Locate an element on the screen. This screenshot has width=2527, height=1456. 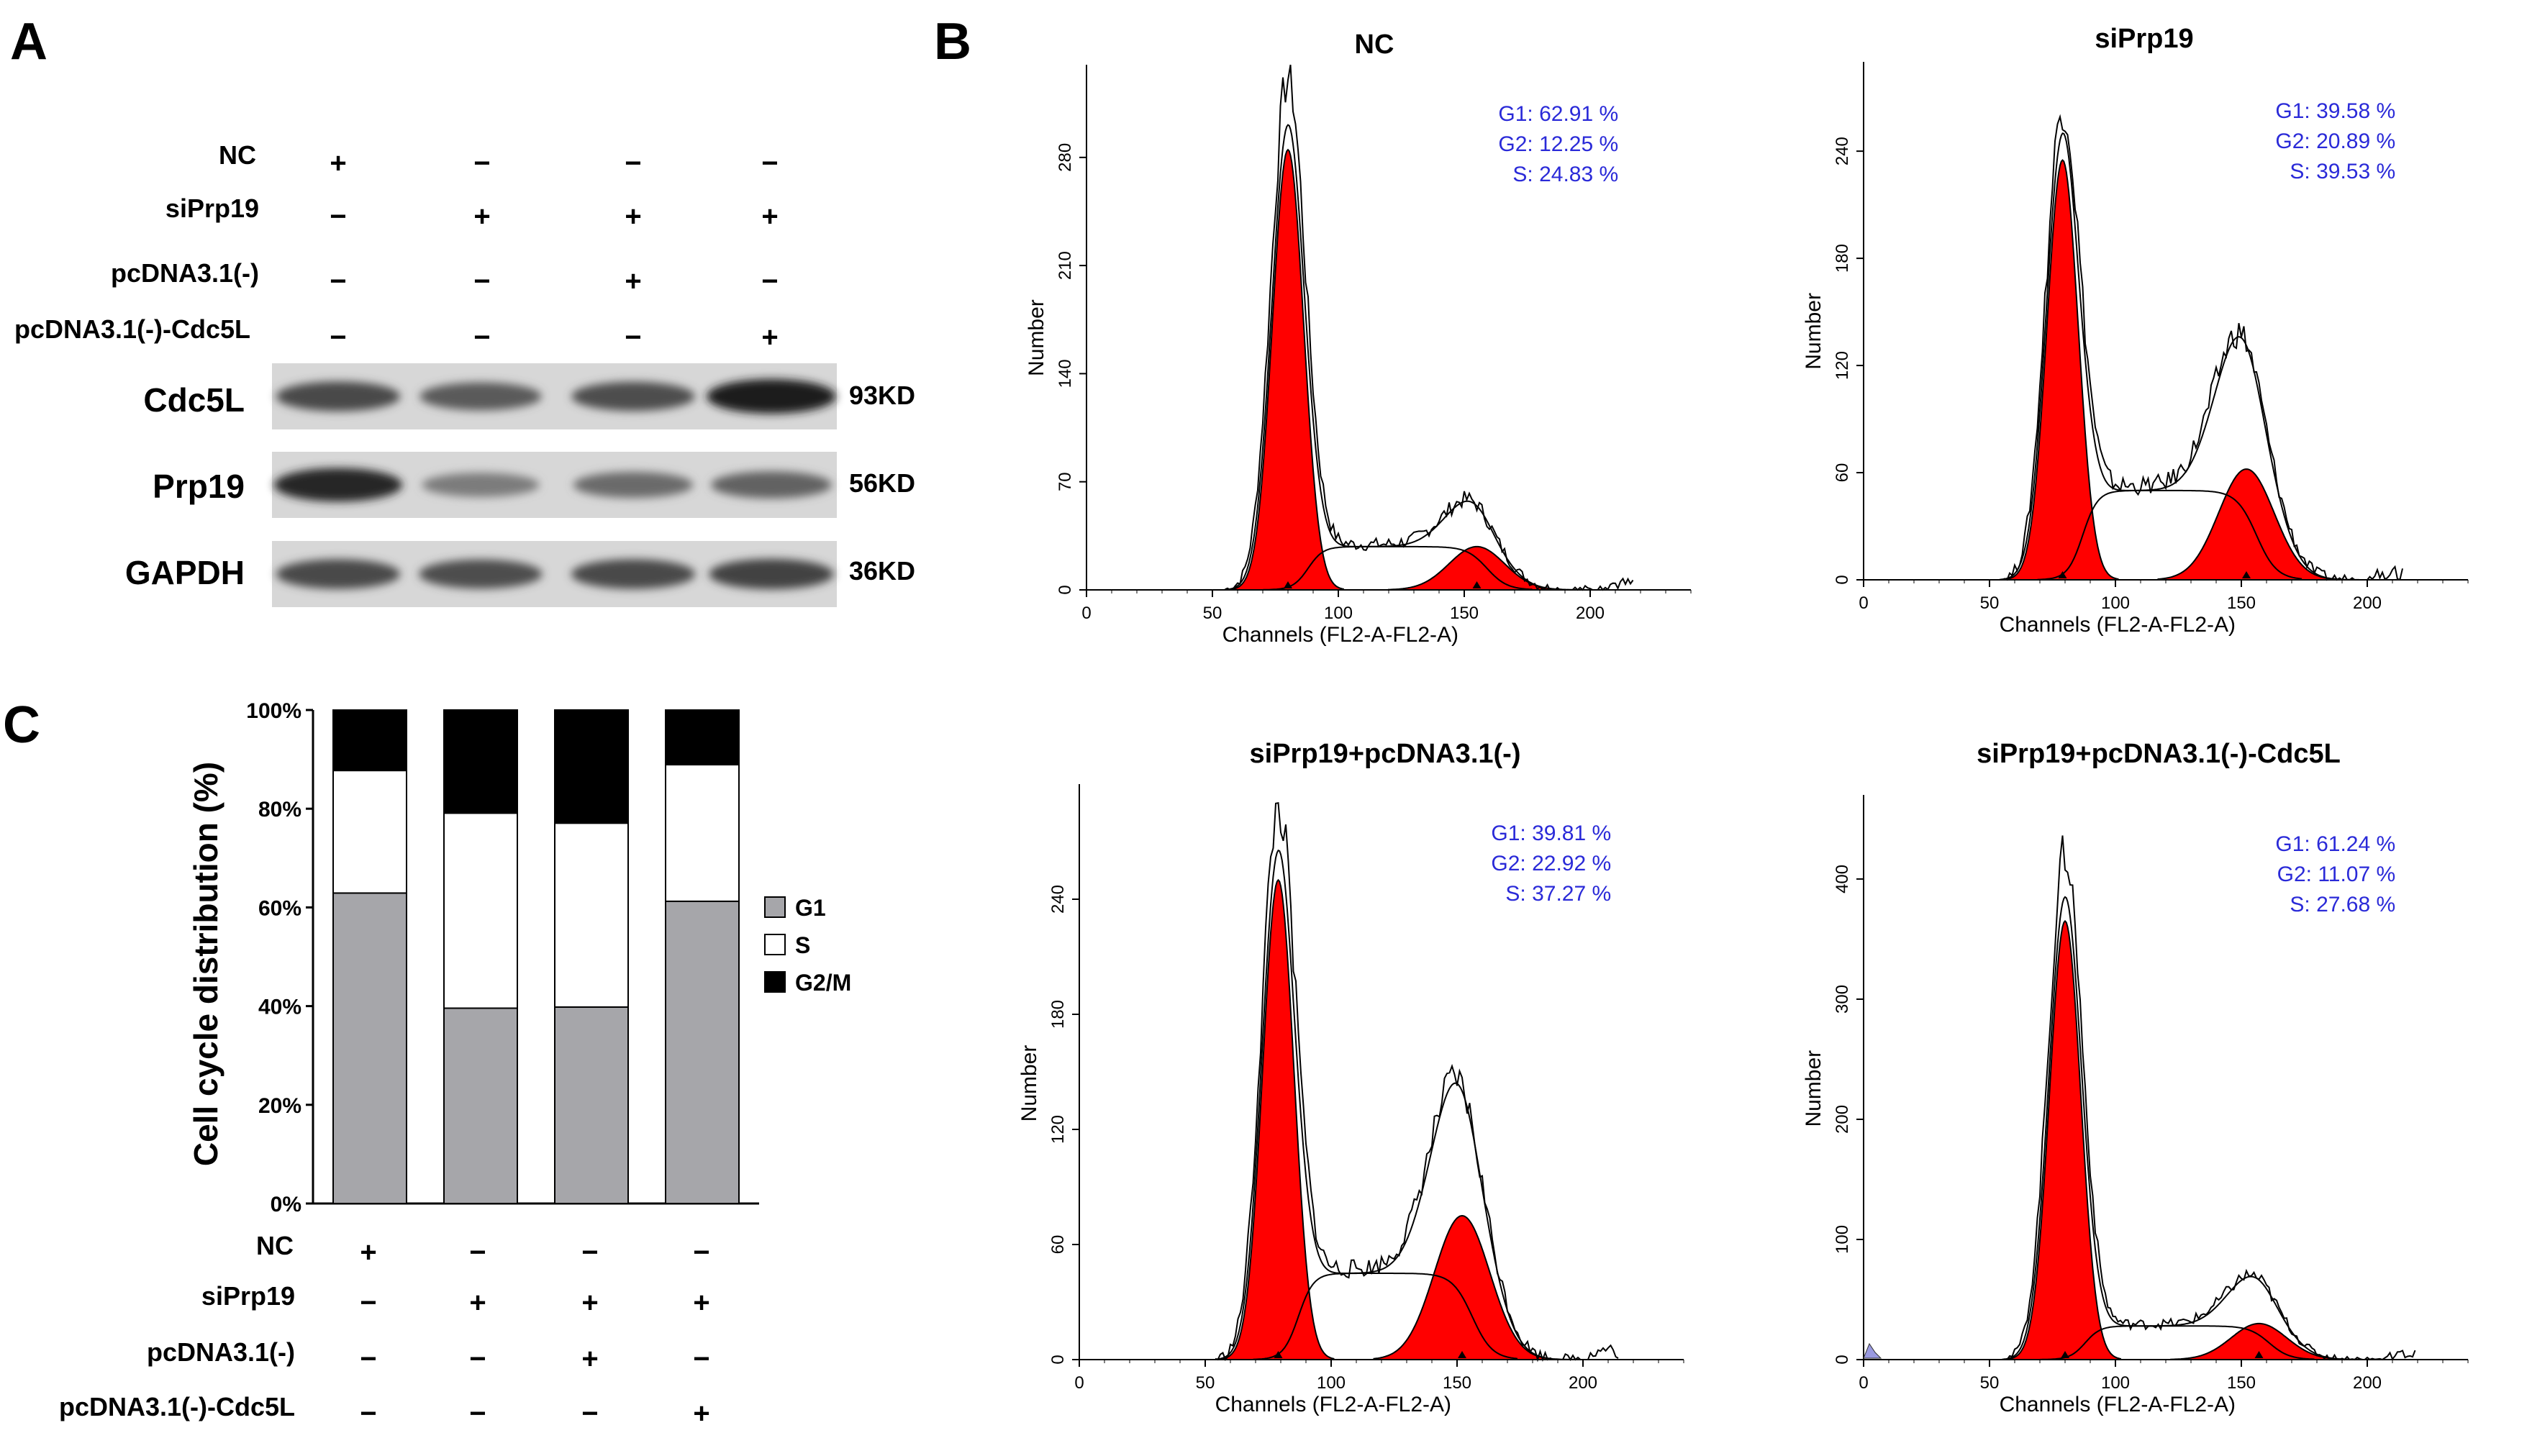
phase-stat: G1: 39.81 % is located at coordinates (1551, 833).